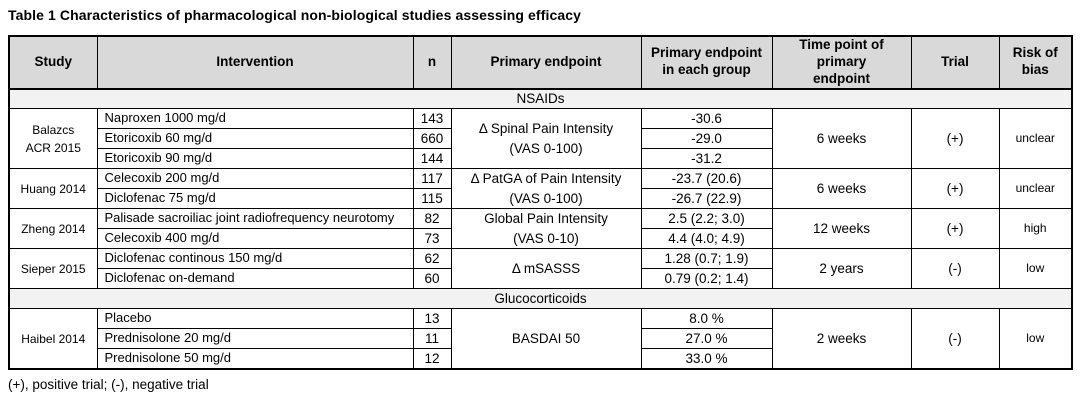 This screenshot has height=407, width=1081. What do you see at coordinates (255, 159) in the screenshot?
I see `intervention-cell: Etoricoxib 90 mg/d` at bounding box center [255, 159].